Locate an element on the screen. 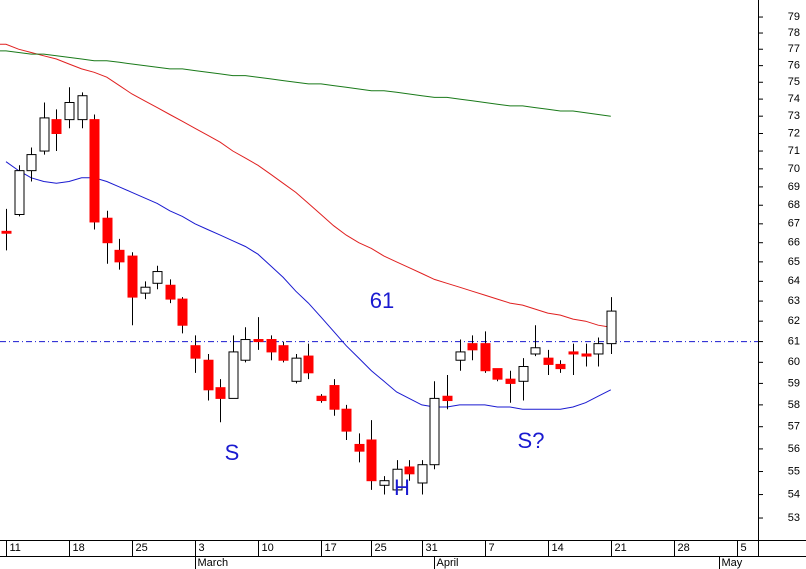 The width and height of the screenshot is (806, 569). x-tick-label: 11 is located at coordinates (15, 548).